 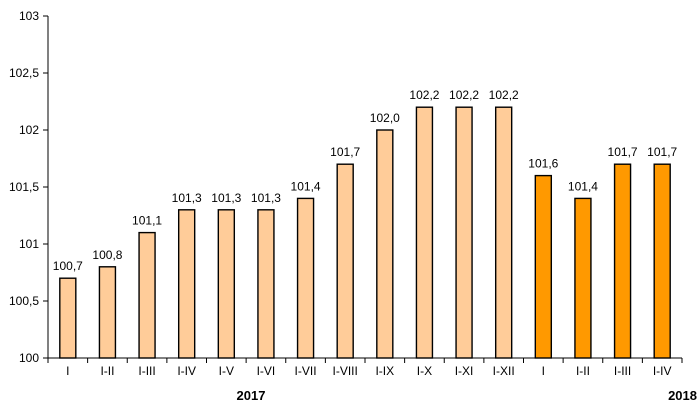 I want to click on x-tick-label: I-XI, so click(x=464, y=371).